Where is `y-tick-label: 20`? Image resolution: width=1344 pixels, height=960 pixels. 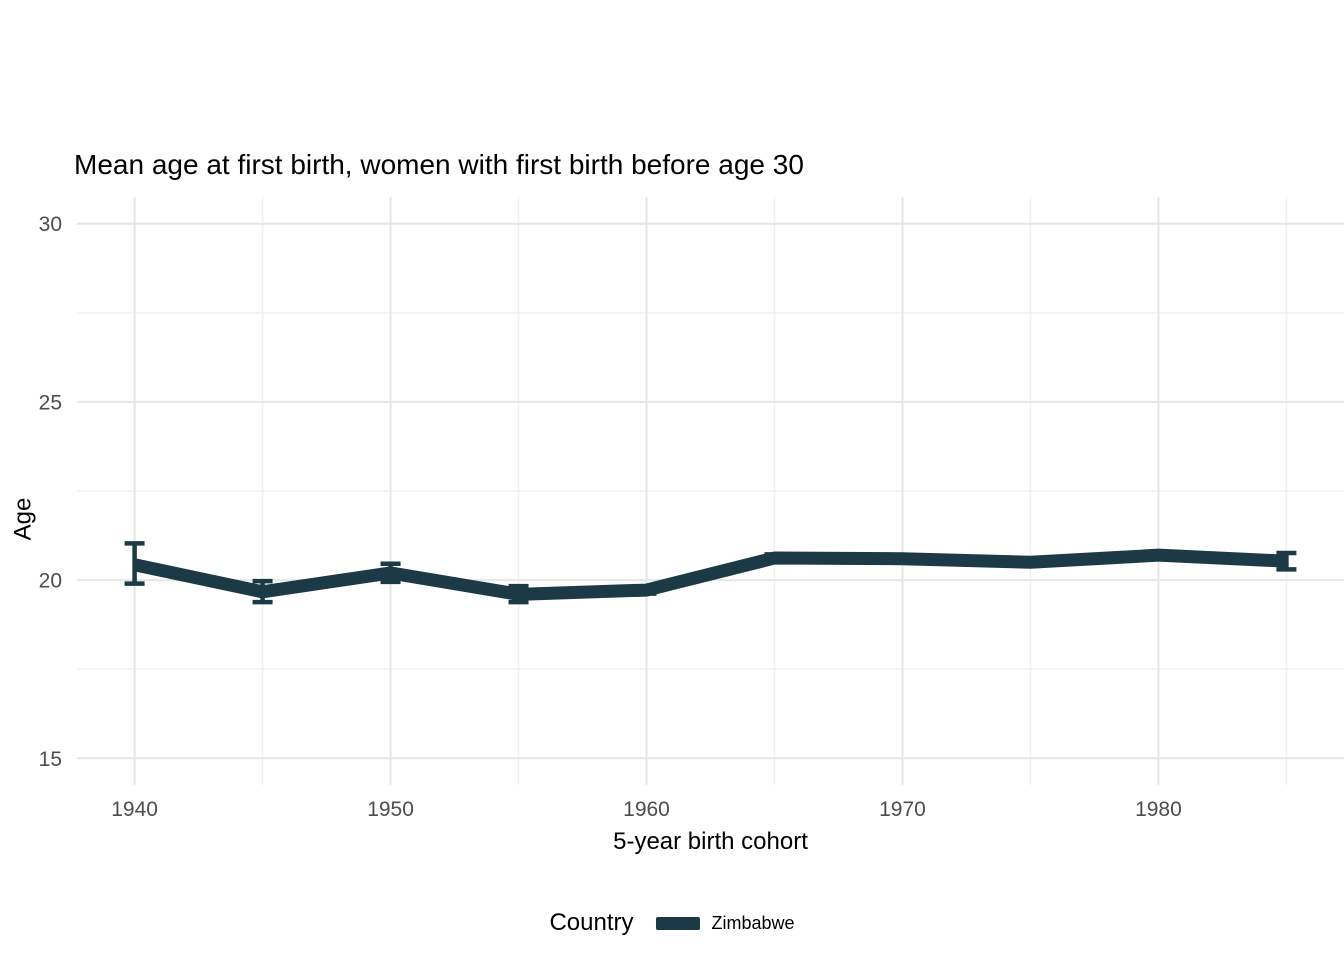 y-tick-label: 20 is located at coordinates (50, 581).